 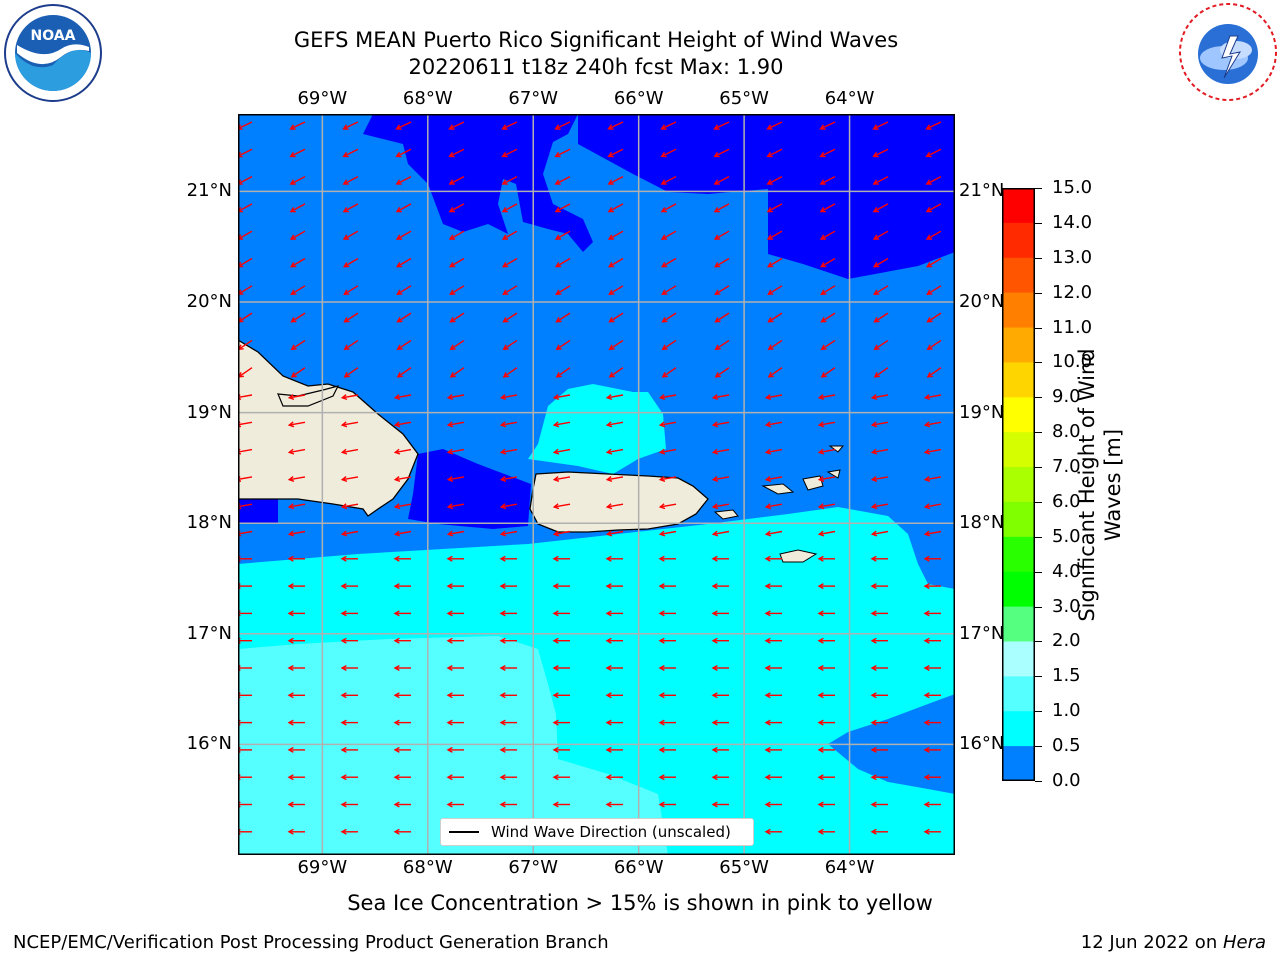 I want to click on colorbar-tick-label: 9.0, so click(x=1066, y=397).